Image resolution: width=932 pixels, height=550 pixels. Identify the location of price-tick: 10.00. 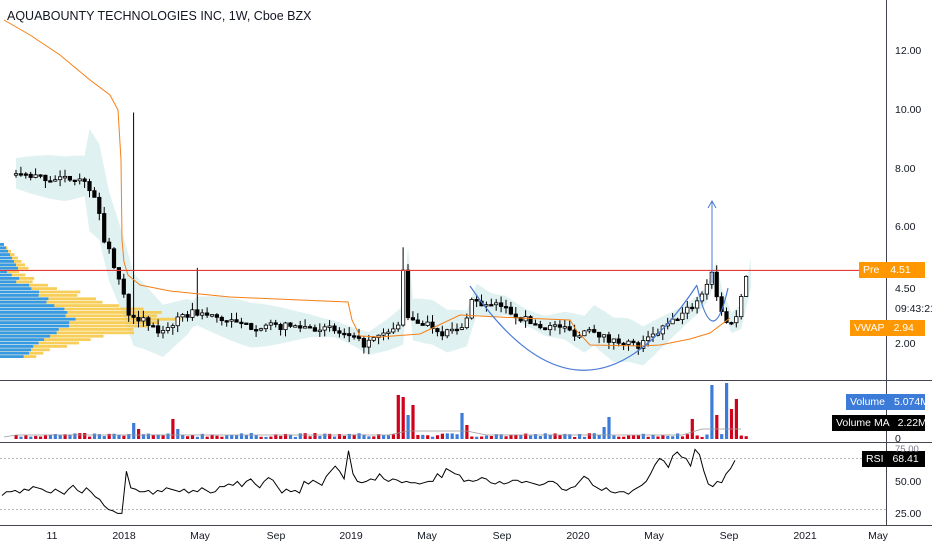
(908, 110).